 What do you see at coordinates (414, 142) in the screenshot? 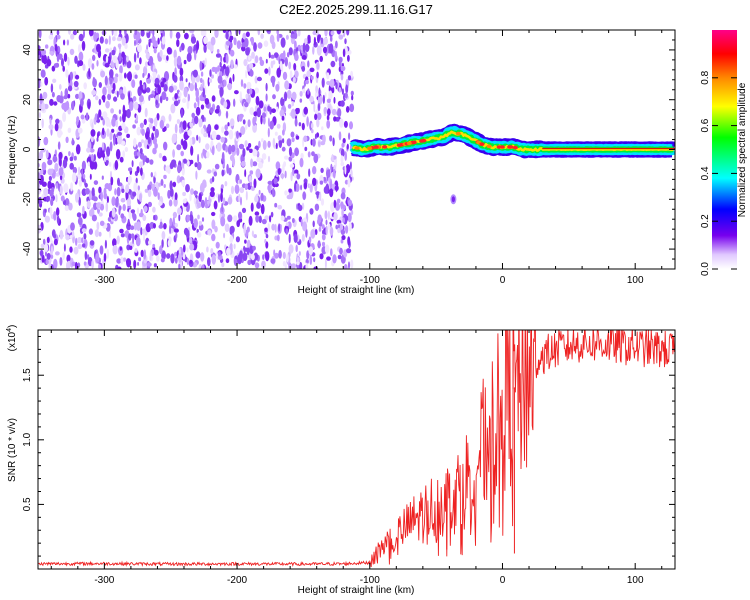
I see `track-hotspot` at bounding box center [414, 142].